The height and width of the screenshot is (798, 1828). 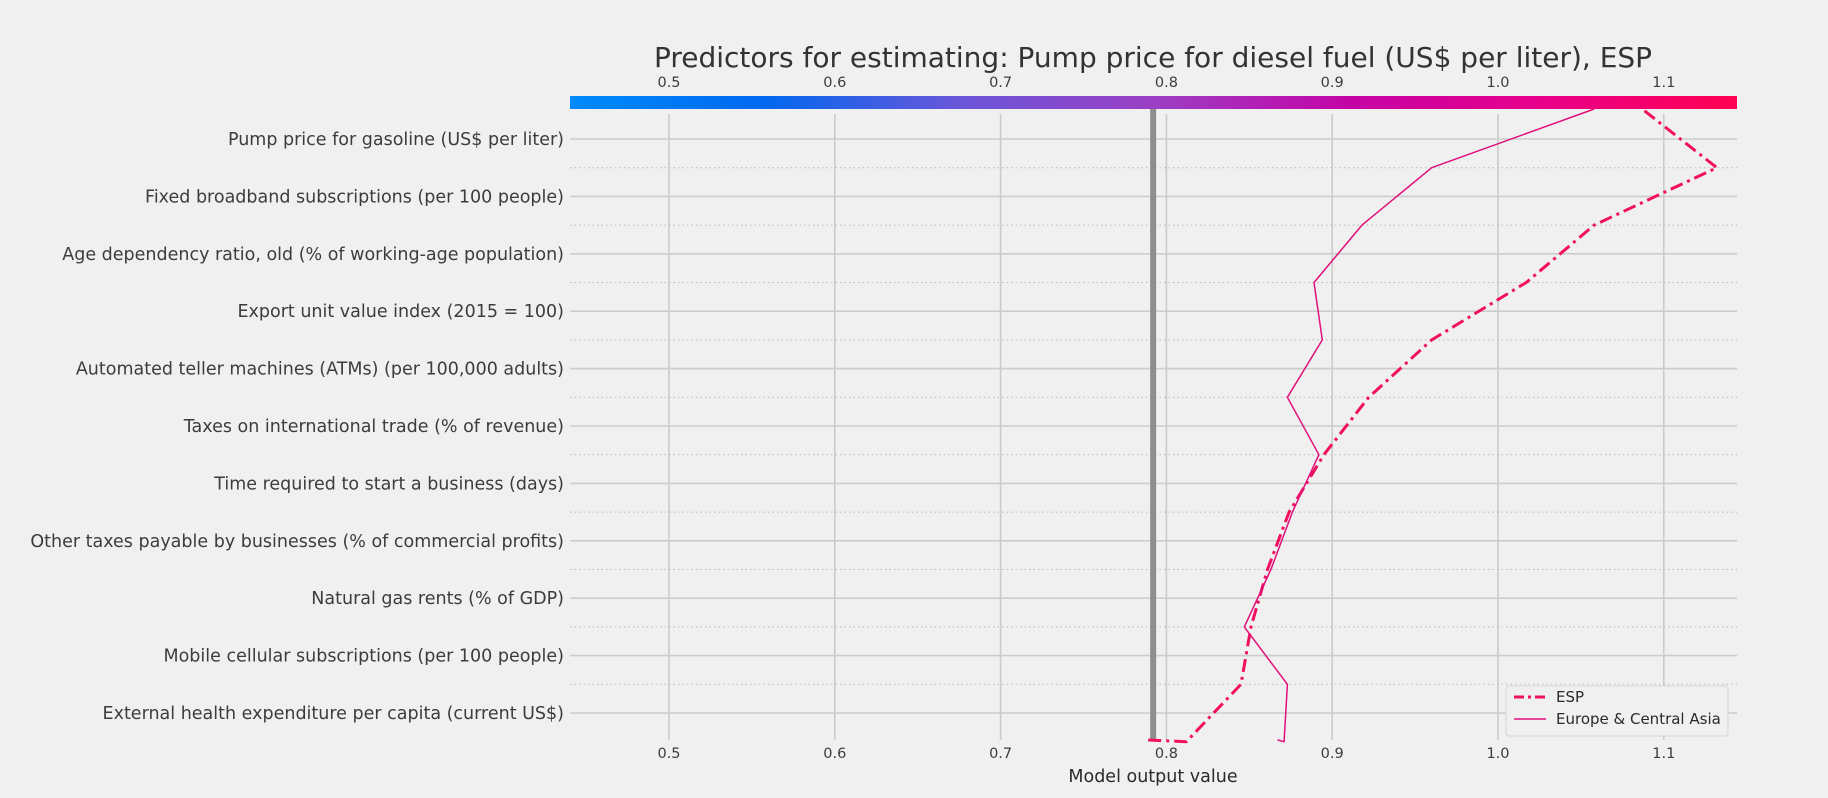 I want to click on feature-label: Natural gas rents (% of GDP), so click(x=437, y=599).